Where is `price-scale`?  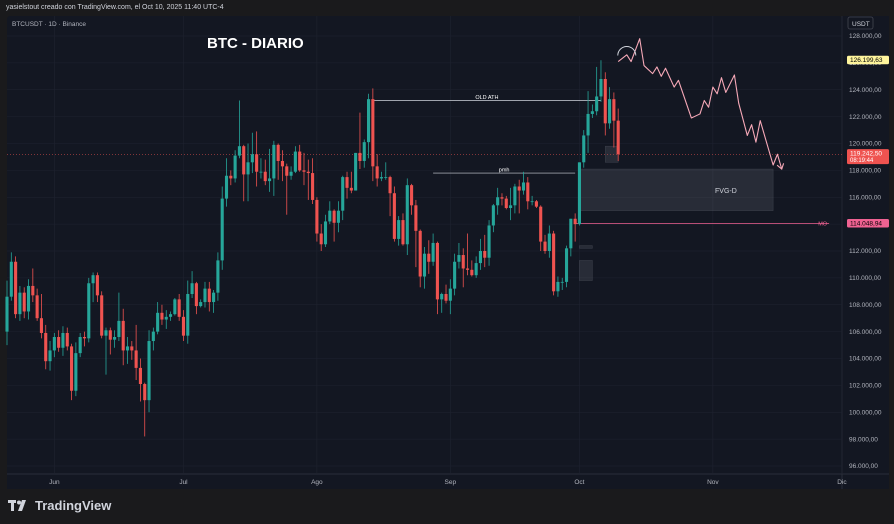 price-scale is located at coordinates (865, 252).